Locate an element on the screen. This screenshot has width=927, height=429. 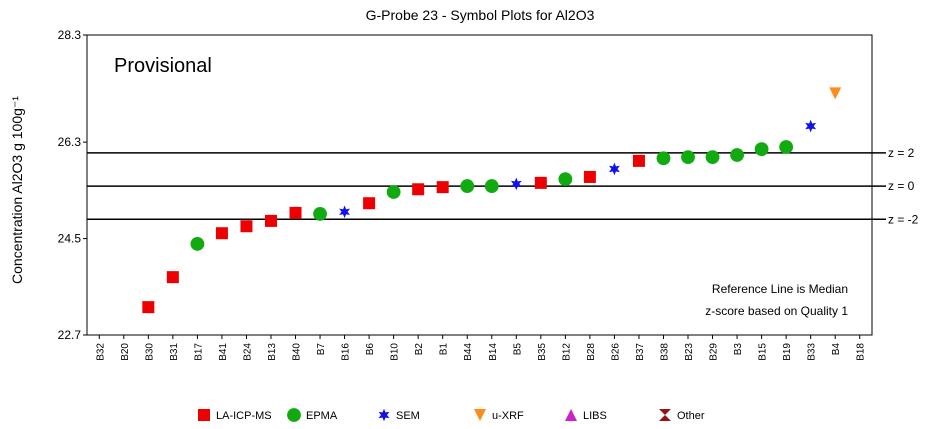
chart-title: G-Probe 23 - Symbol Plots for Al2O3 is located at coordinates (480, 15).